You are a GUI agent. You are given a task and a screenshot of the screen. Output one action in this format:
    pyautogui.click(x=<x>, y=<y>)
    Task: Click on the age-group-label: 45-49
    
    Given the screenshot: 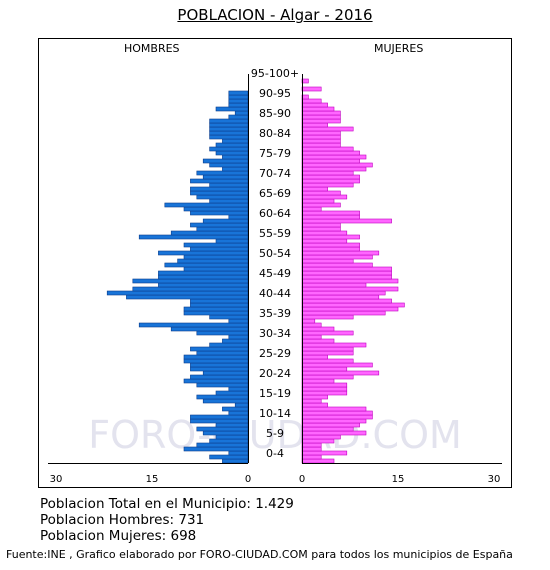 What is the action you would take?
    pyautogui.click(x=275, y=273)
    